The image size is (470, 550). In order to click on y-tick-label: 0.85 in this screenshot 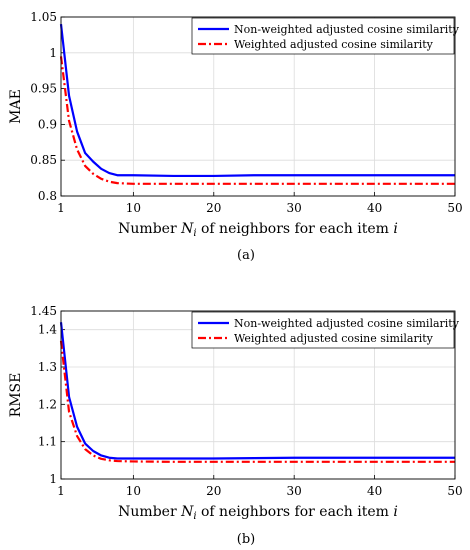, I will do `click(43, 160)`.